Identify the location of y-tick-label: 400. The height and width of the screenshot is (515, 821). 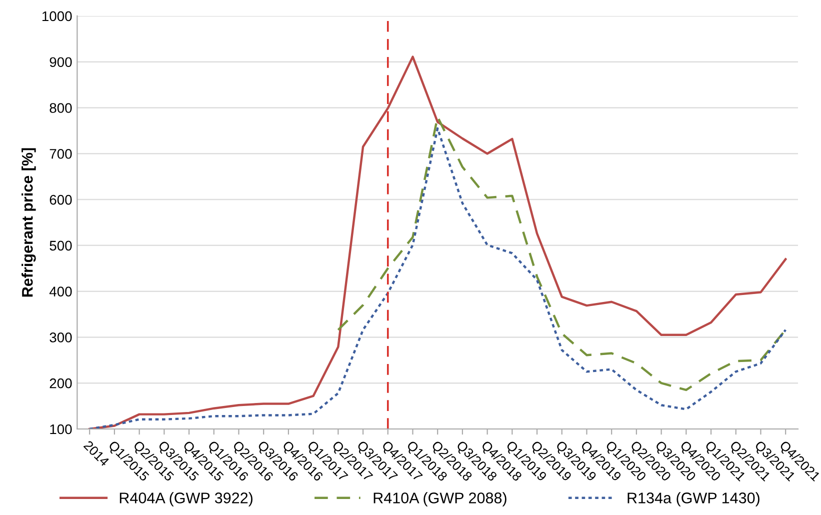
(60, 291).